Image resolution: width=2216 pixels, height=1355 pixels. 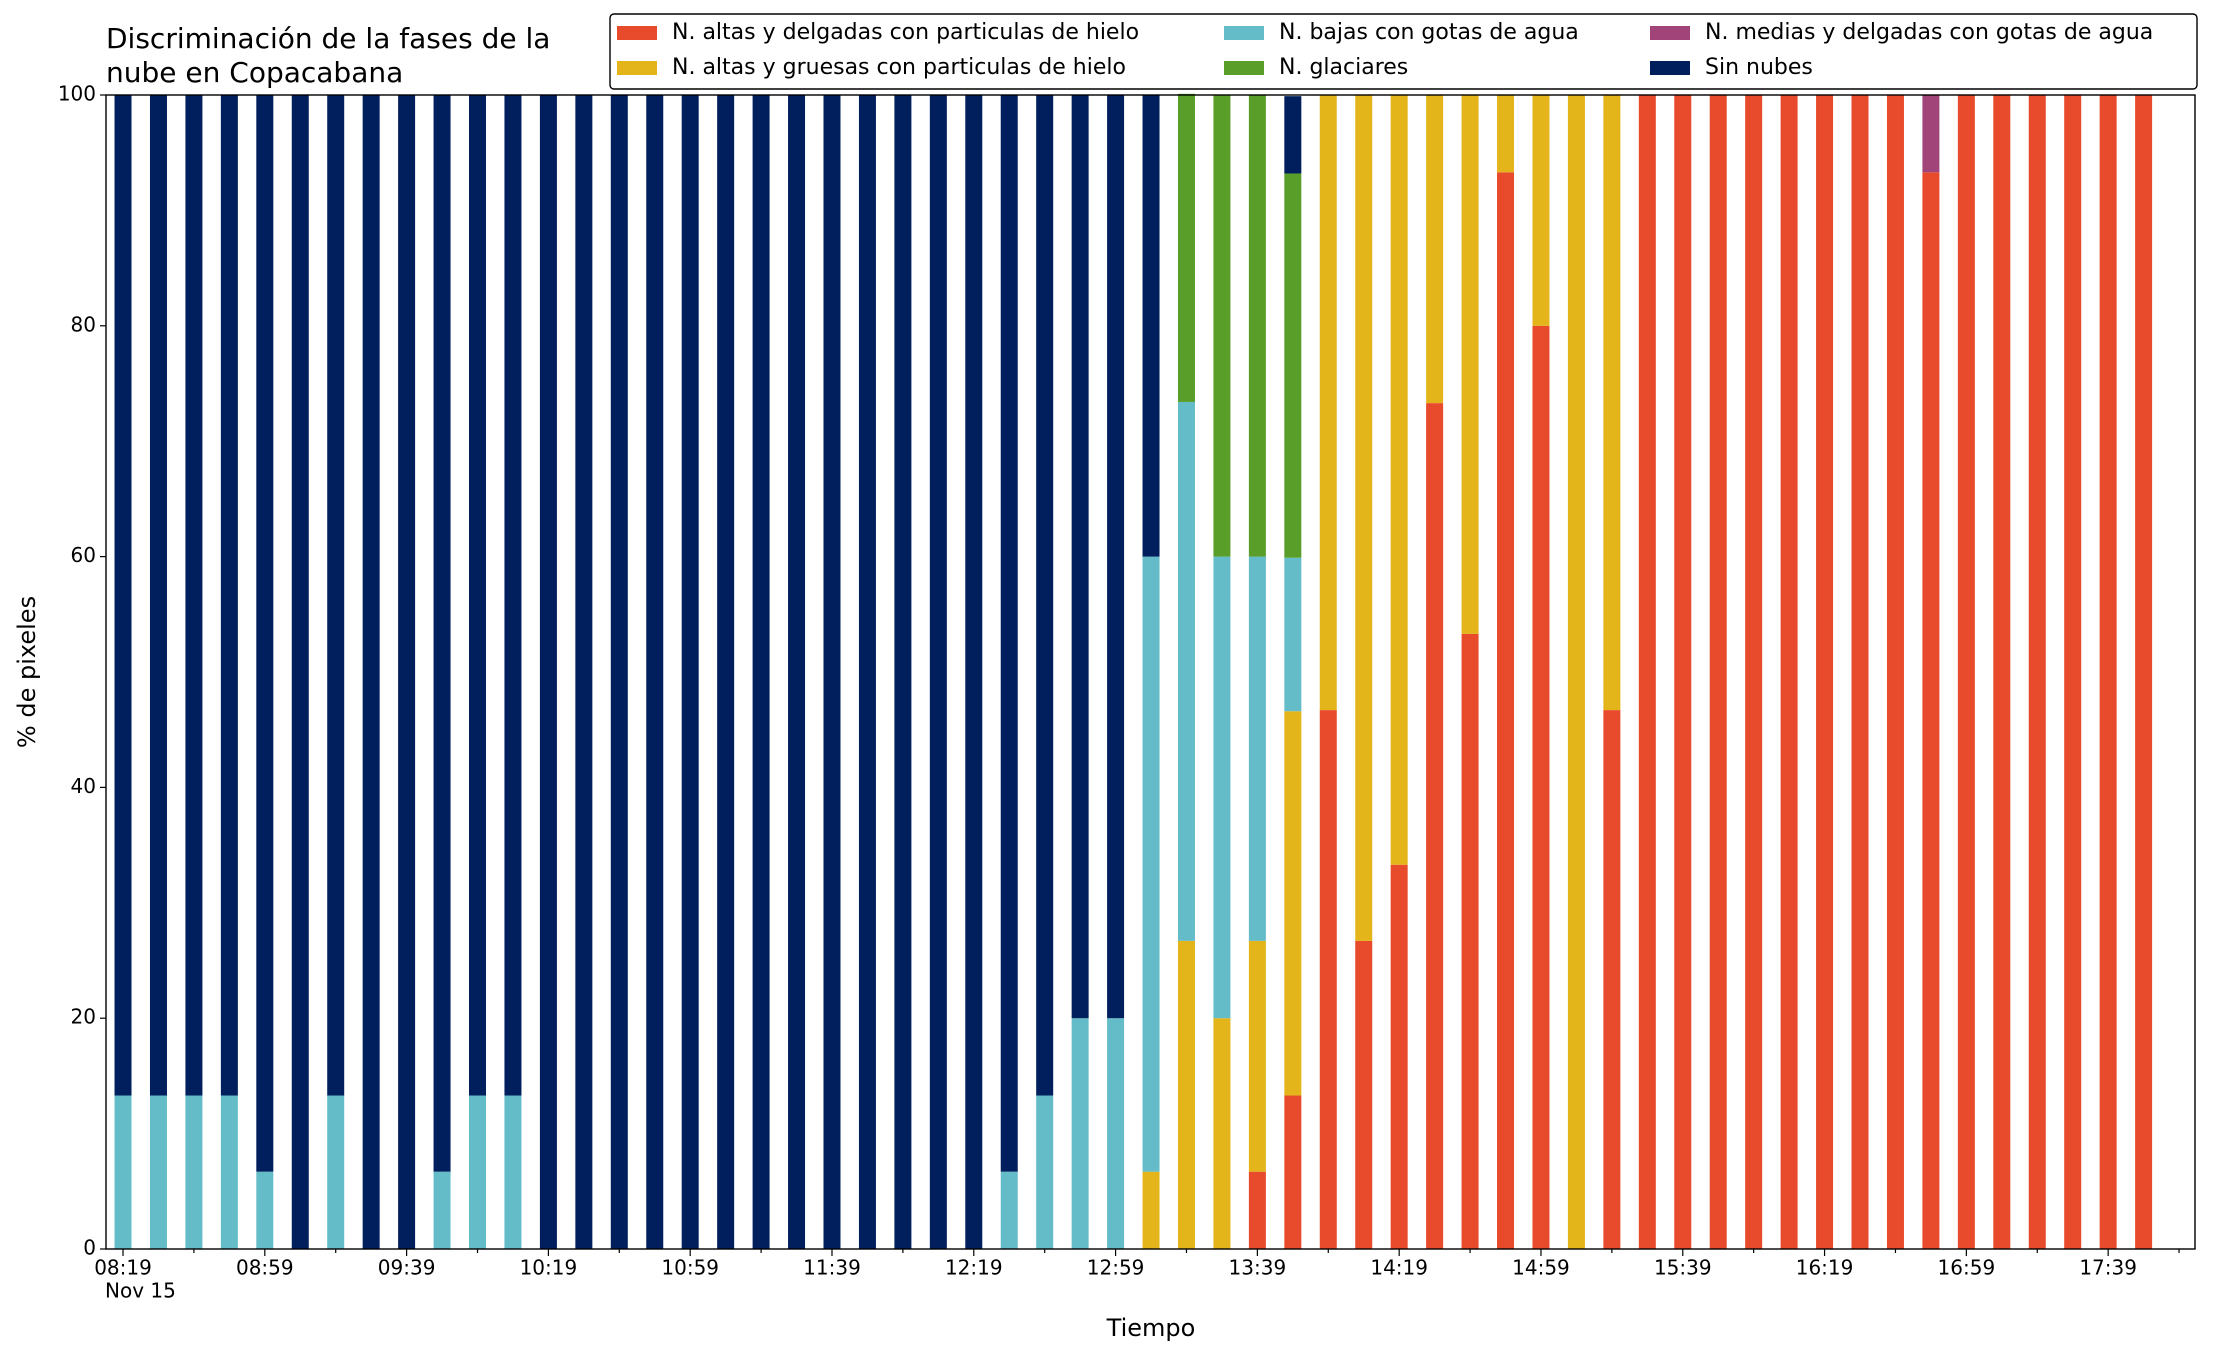 What do you see at coordinates (1116, 1268) in the screenshot?
I see `x-tick-label: 12:59` at bounding box center [1116, 1268].